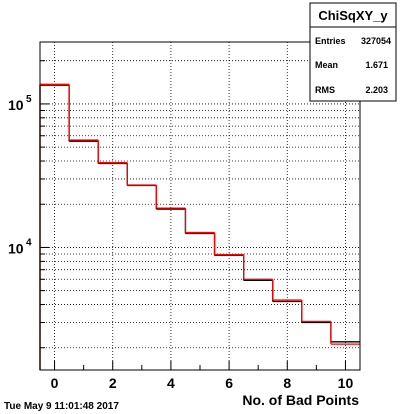 This screenshot has width=400, height=414. What do you see at coordinates (326, 65) in the screenshot?
I see `stats-mean-label: Mean` at bounding box center [326, 65].